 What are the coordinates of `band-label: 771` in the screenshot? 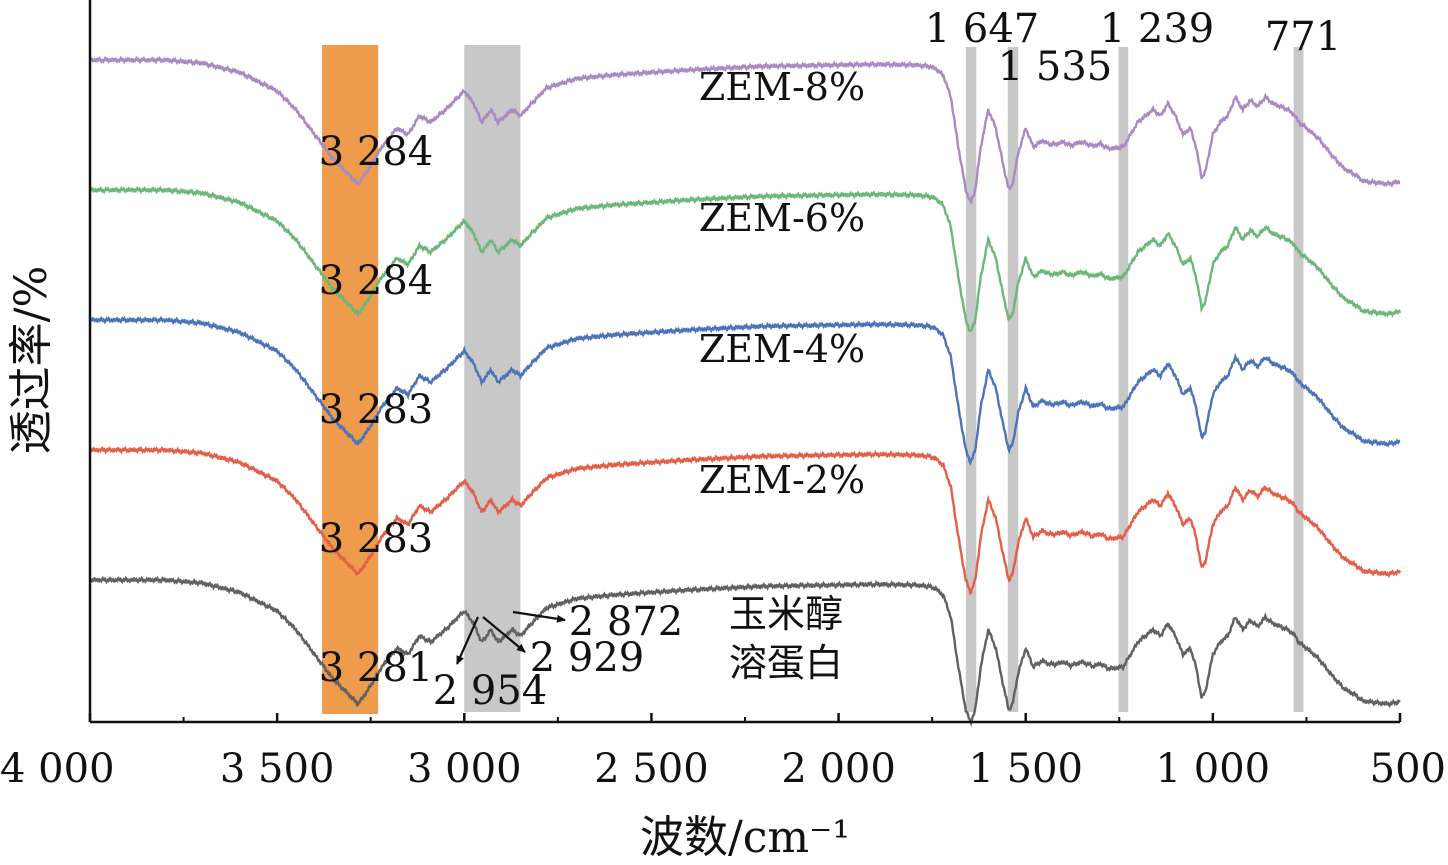 It's located at (1303, 37).